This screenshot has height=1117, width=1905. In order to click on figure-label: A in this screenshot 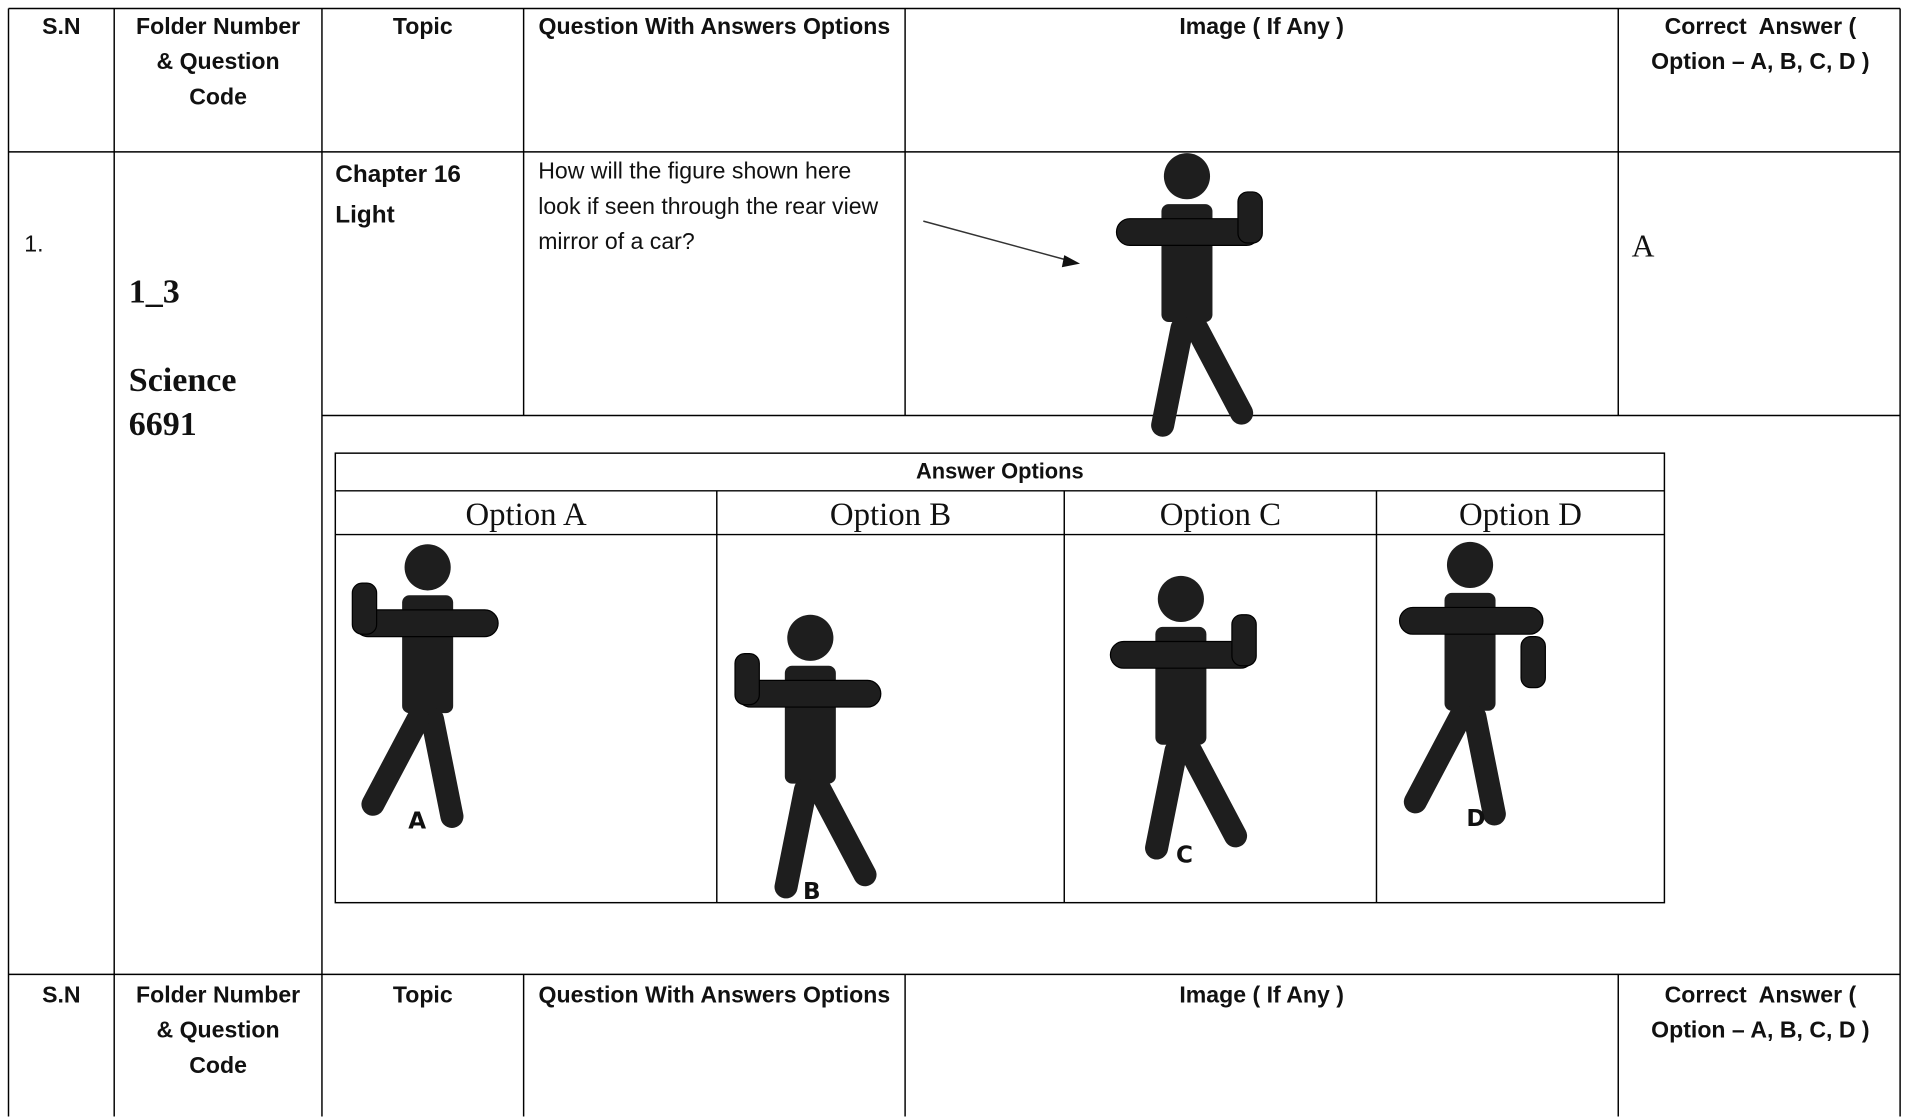, I will do `click(417, 821)`.